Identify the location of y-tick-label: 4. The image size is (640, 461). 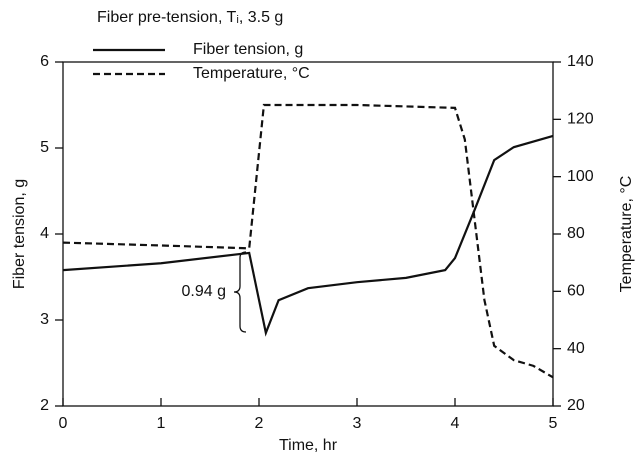
(44, 233).